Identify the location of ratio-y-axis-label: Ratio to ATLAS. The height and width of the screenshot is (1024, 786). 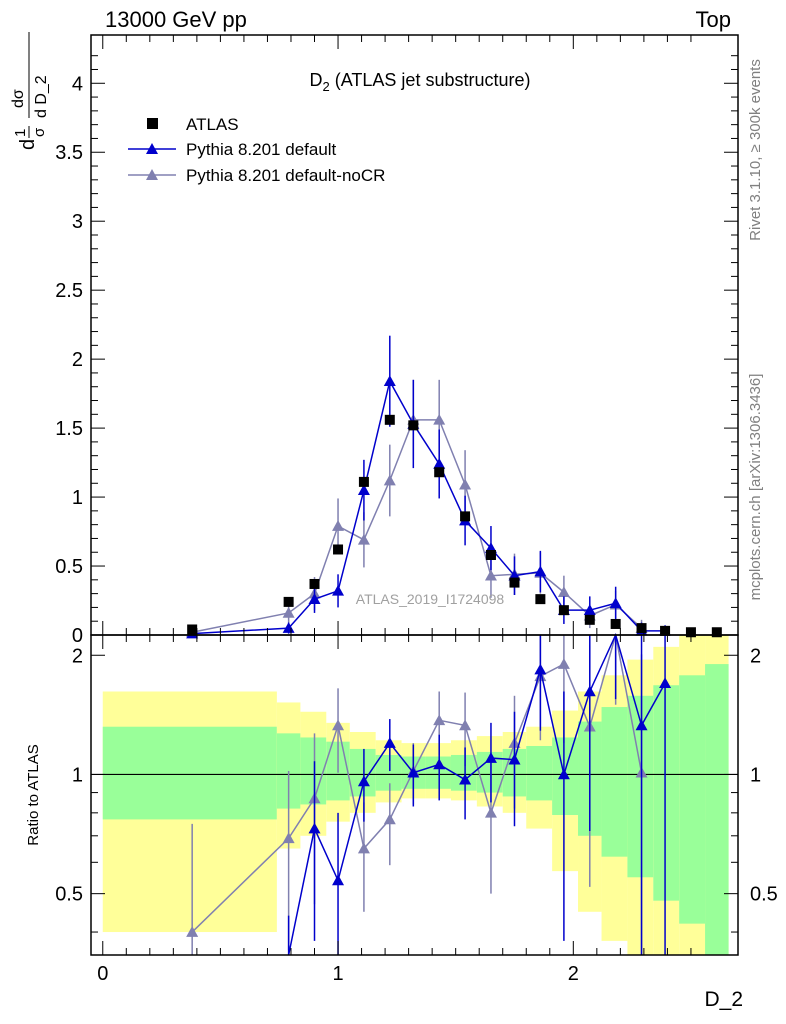
(33, 794).